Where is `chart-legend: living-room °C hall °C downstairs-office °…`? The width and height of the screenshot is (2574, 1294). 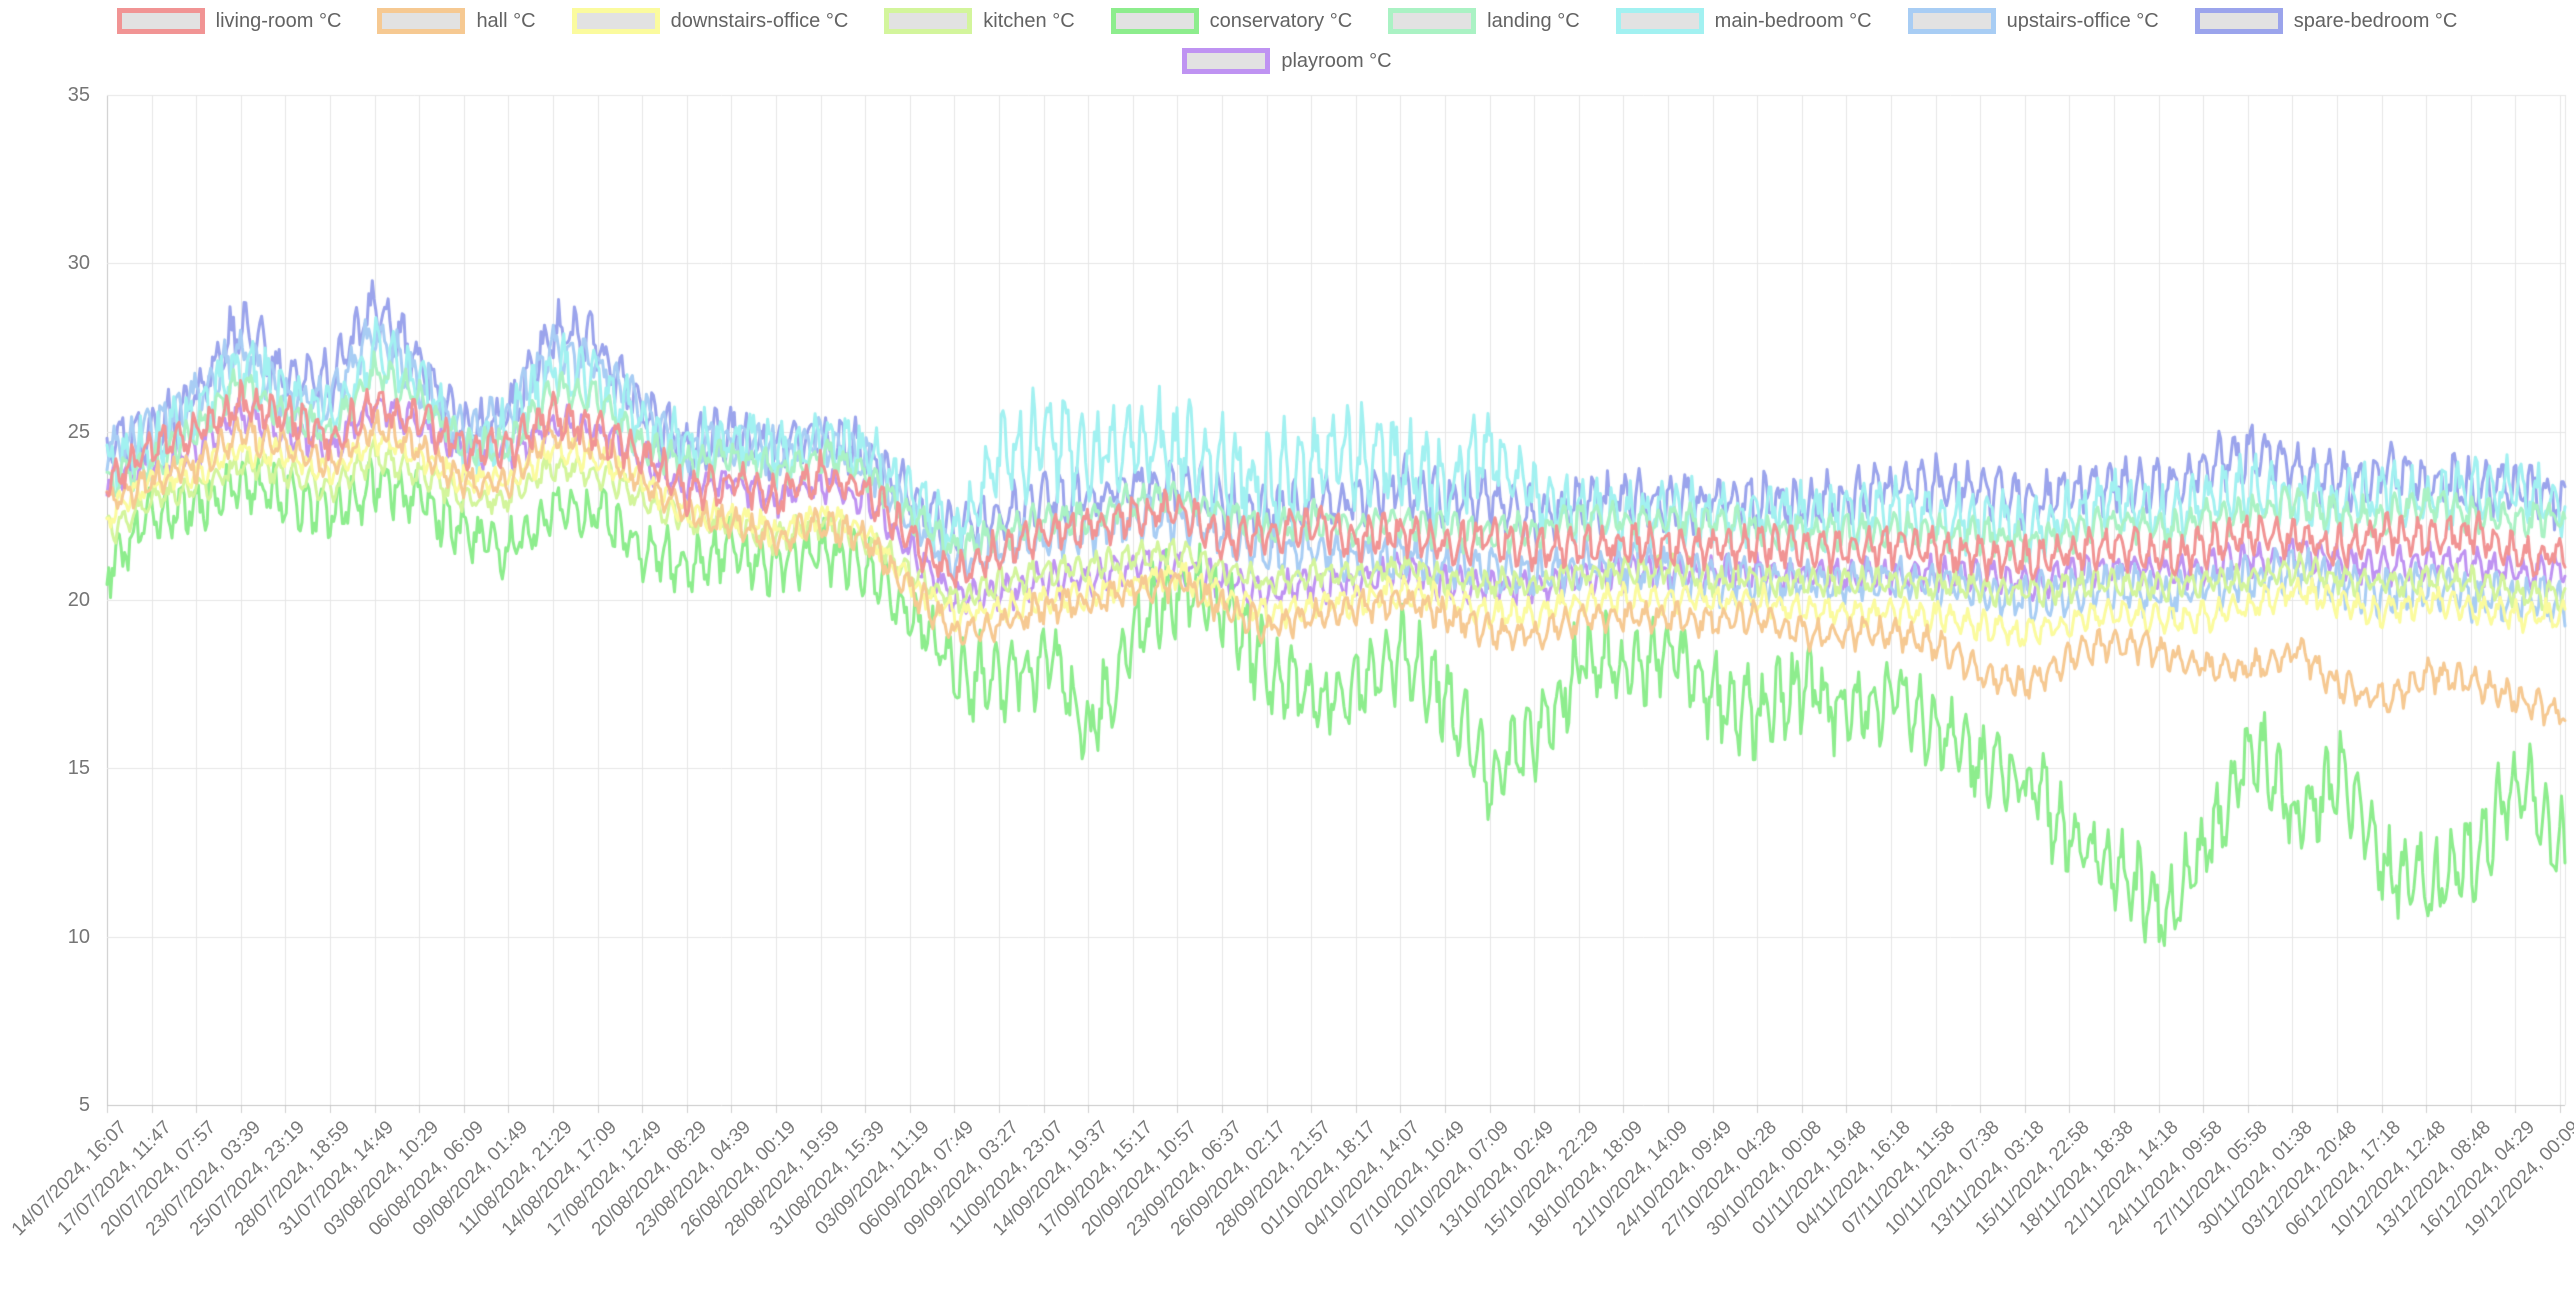
chart-legend: living-room °C hall °C downstairs-office °… is located at coordinates (1287, 41).